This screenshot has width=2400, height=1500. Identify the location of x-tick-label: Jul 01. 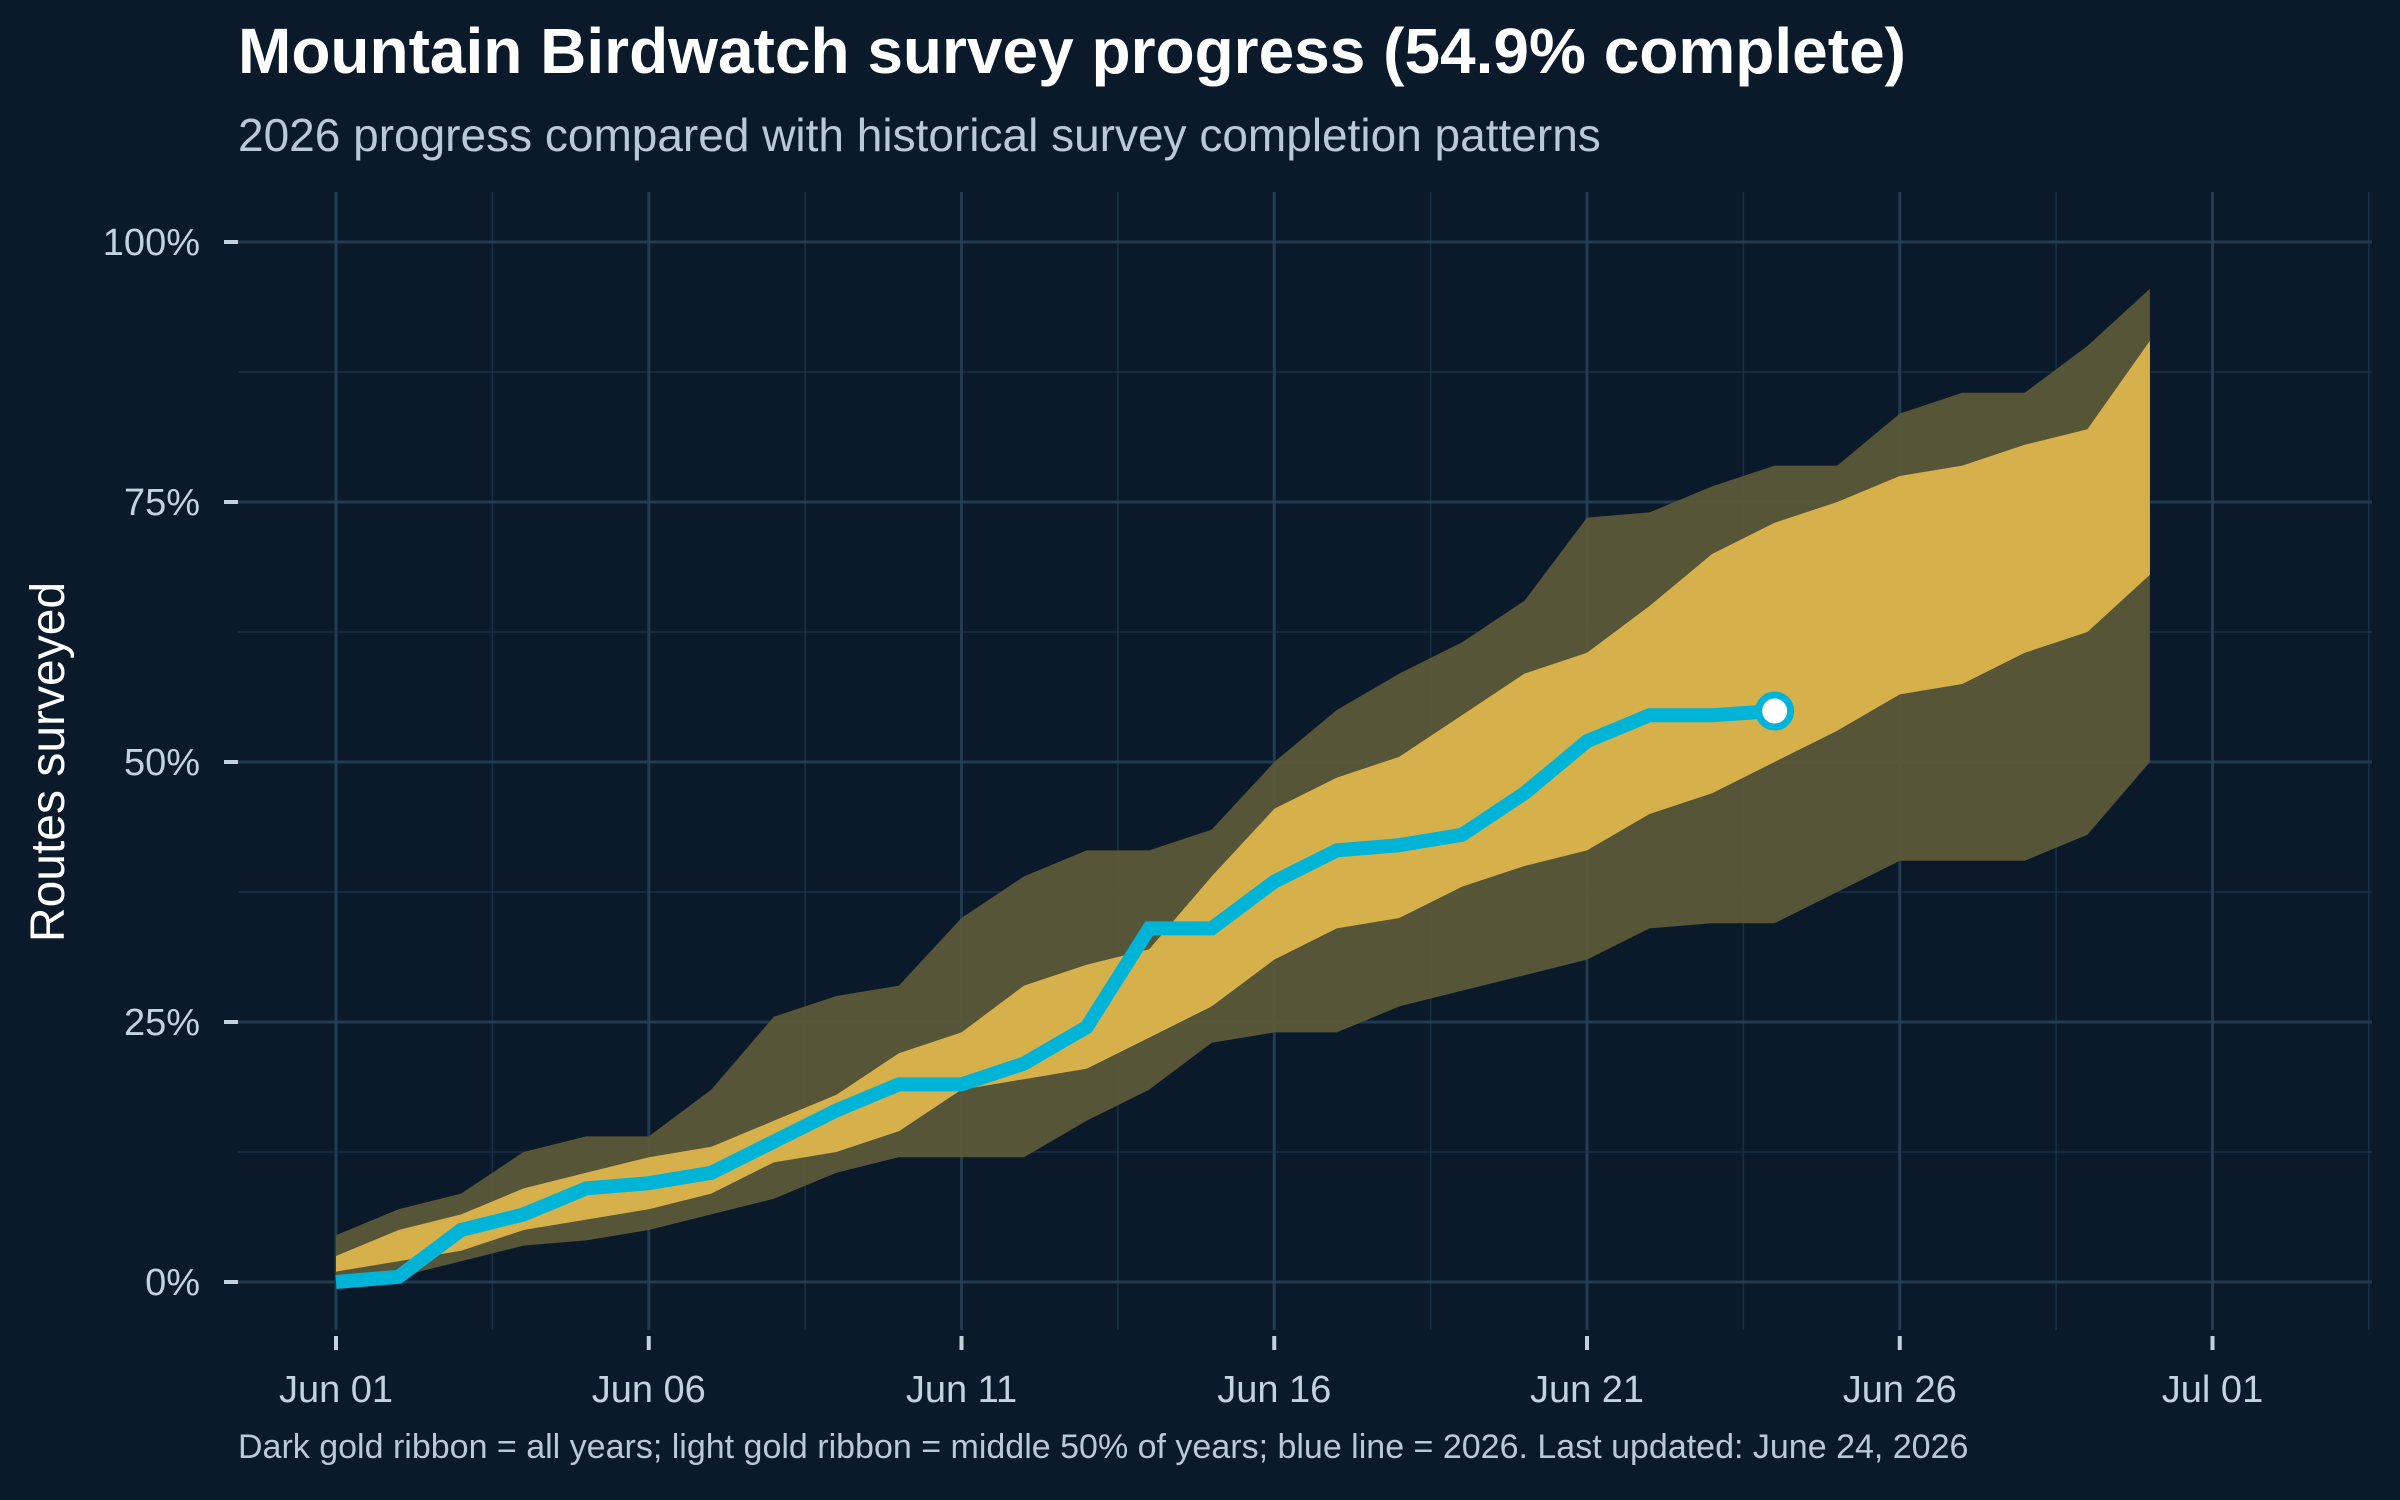
(2212, 1390).